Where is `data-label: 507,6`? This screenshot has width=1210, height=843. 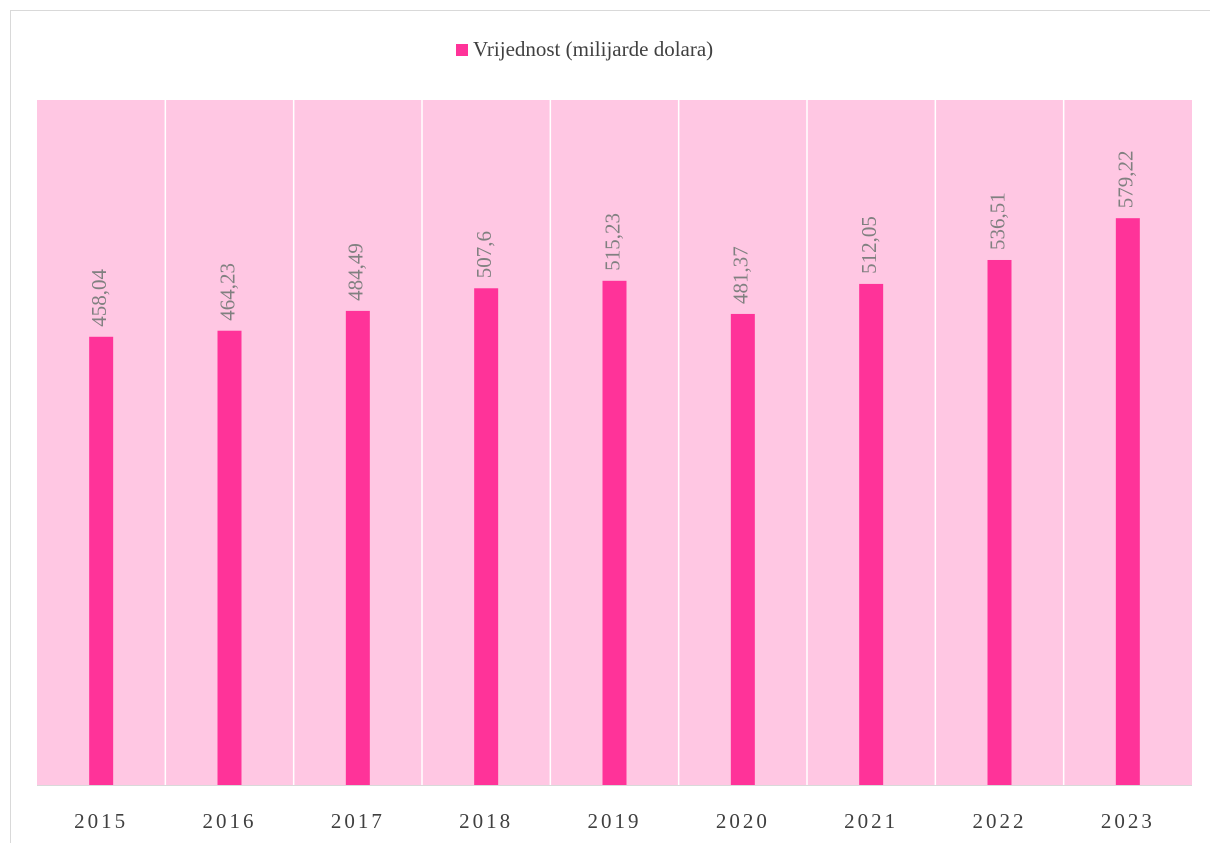
data-label: 507,6 is located at coordinates (484, 254).